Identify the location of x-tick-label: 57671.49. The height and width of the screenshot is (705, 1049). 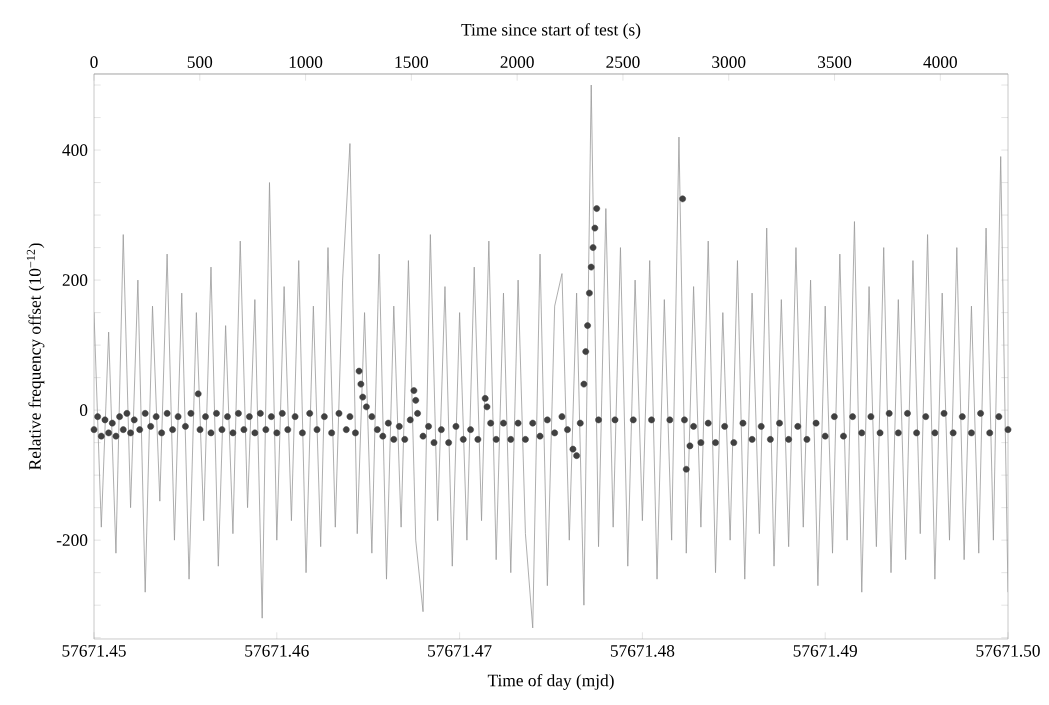
(825, 651).